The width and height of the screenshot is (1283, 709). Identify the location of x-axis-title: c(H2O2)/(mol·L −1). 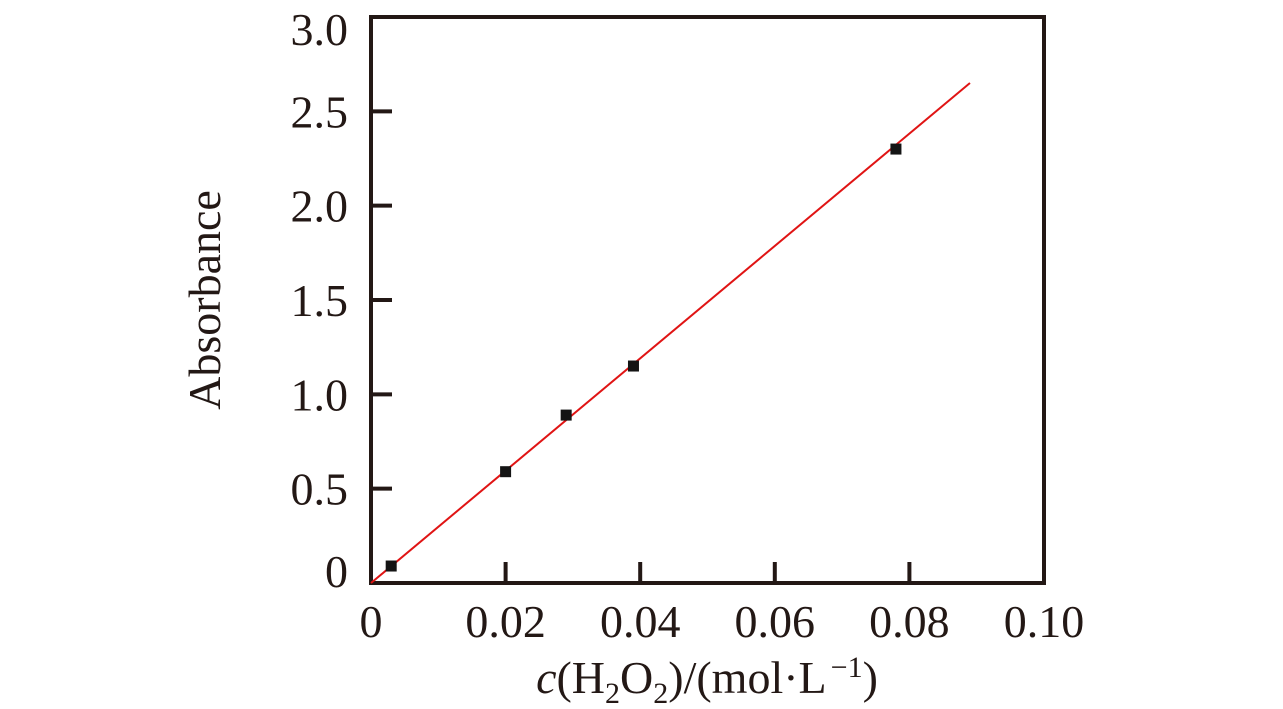
(707, 680).